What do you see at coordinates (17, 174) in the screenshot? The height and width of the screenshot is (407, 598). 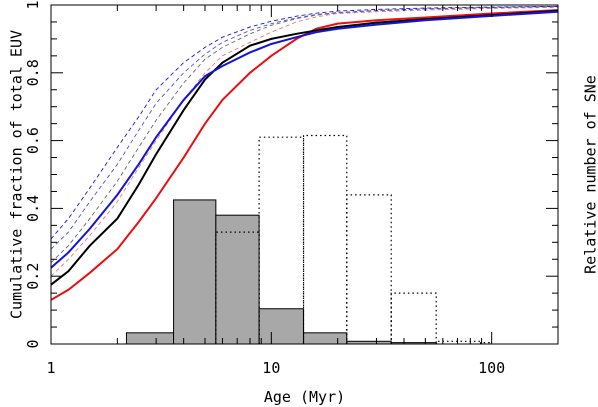 I see `y-axis-label-left: Cumulative fraction of total EUV` at bounding box center [17, 174].